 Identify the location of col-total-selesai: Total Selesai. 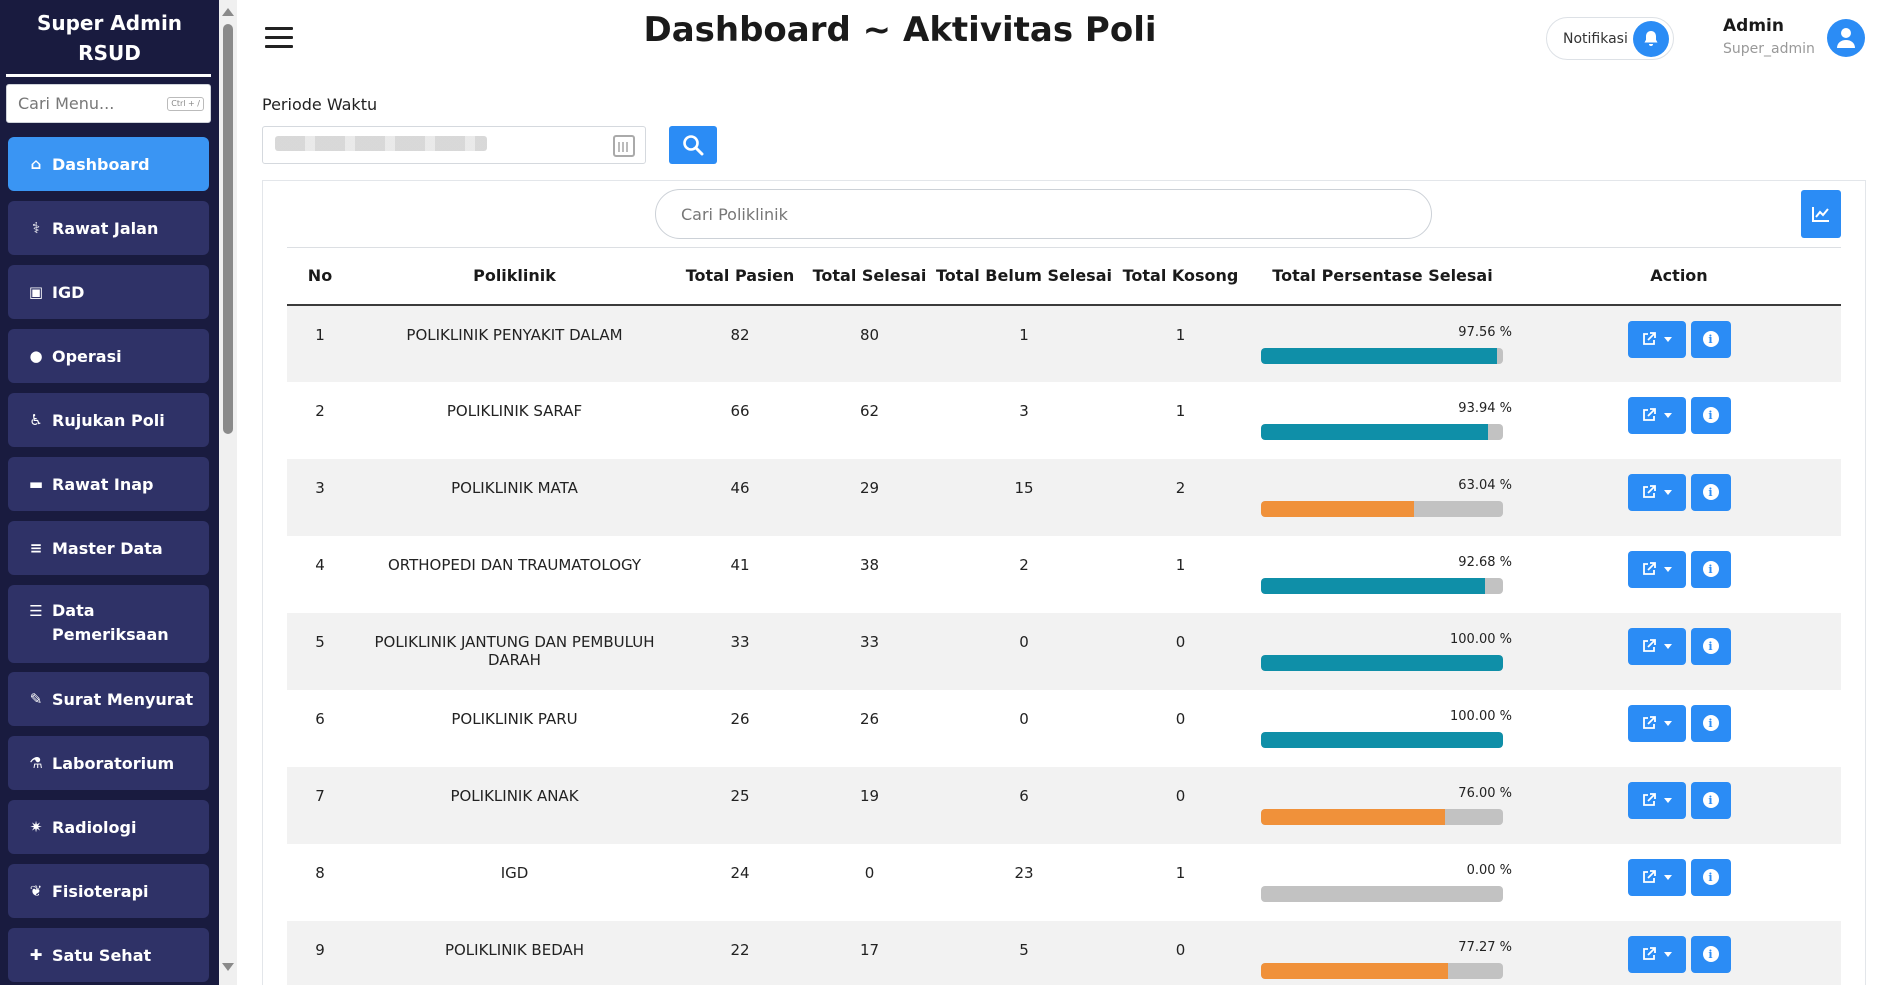
(869, 276).